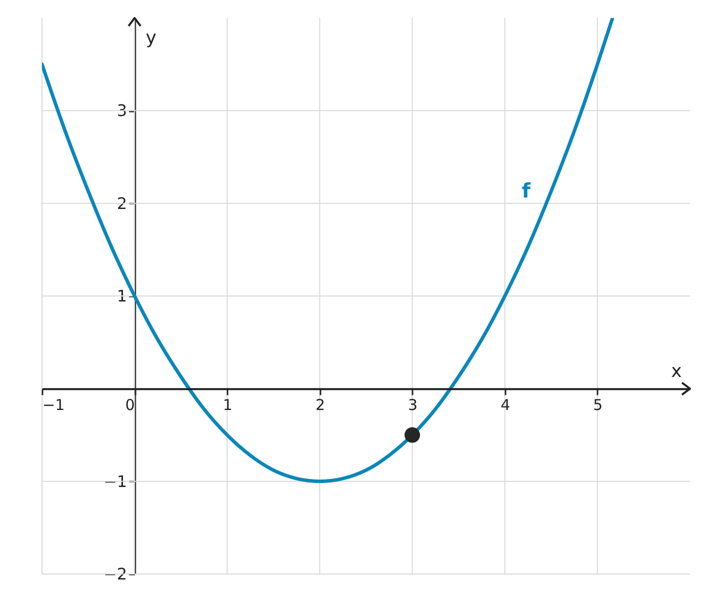 The width and height of the screenshot is (710, 603). I want to click on x-tick-label: 0, so click(130, 405).